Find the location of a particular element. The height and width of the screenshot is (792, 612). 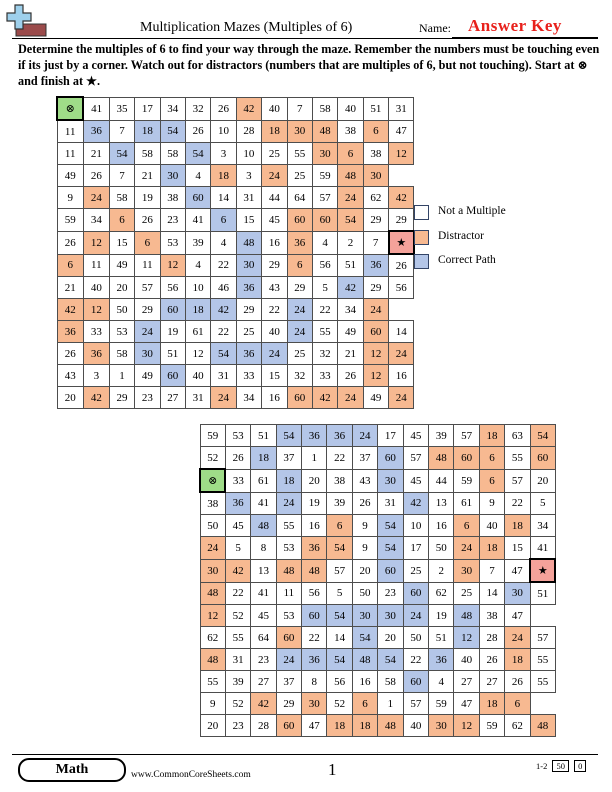

maze-cell: 17 is located at coordinates (390, 435).